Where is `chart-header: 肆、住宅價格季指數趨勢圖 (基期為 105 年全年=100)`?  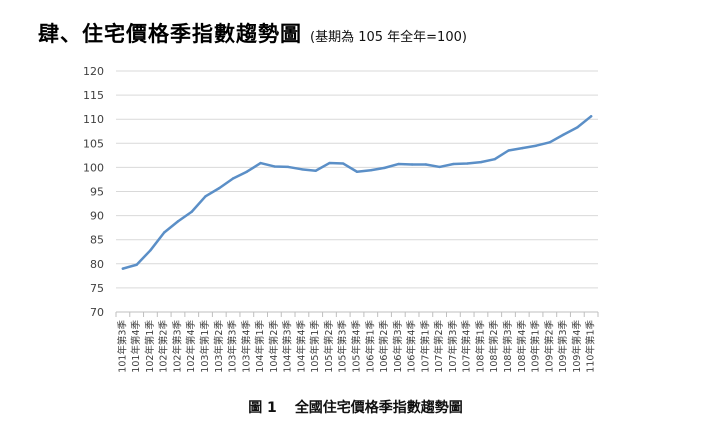
chart-header: 肆、住宅價格季指數趨勢圖 (基期為 105 年全年=100) is located at coordinates (252, 33).